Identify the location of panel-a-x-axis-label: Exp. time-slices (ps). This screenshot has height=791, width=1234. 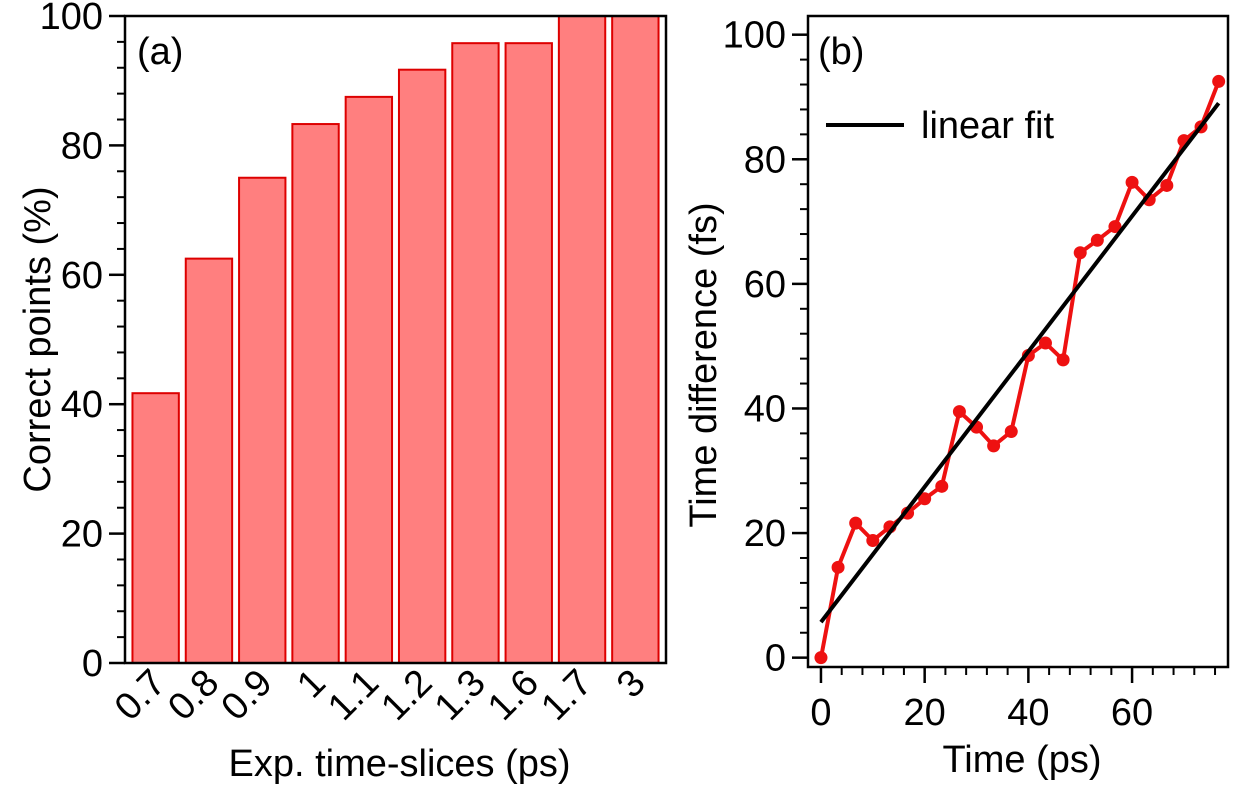
(399, 764).